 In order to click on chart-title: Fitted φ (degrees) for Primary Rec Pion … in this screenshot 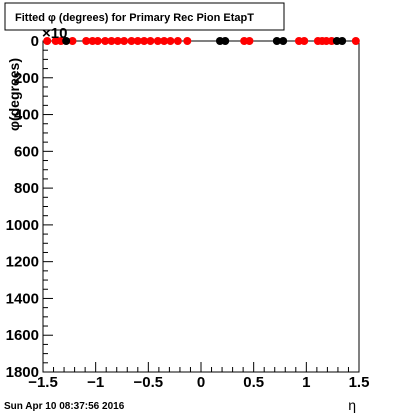, I will do `click(134, 18)`.